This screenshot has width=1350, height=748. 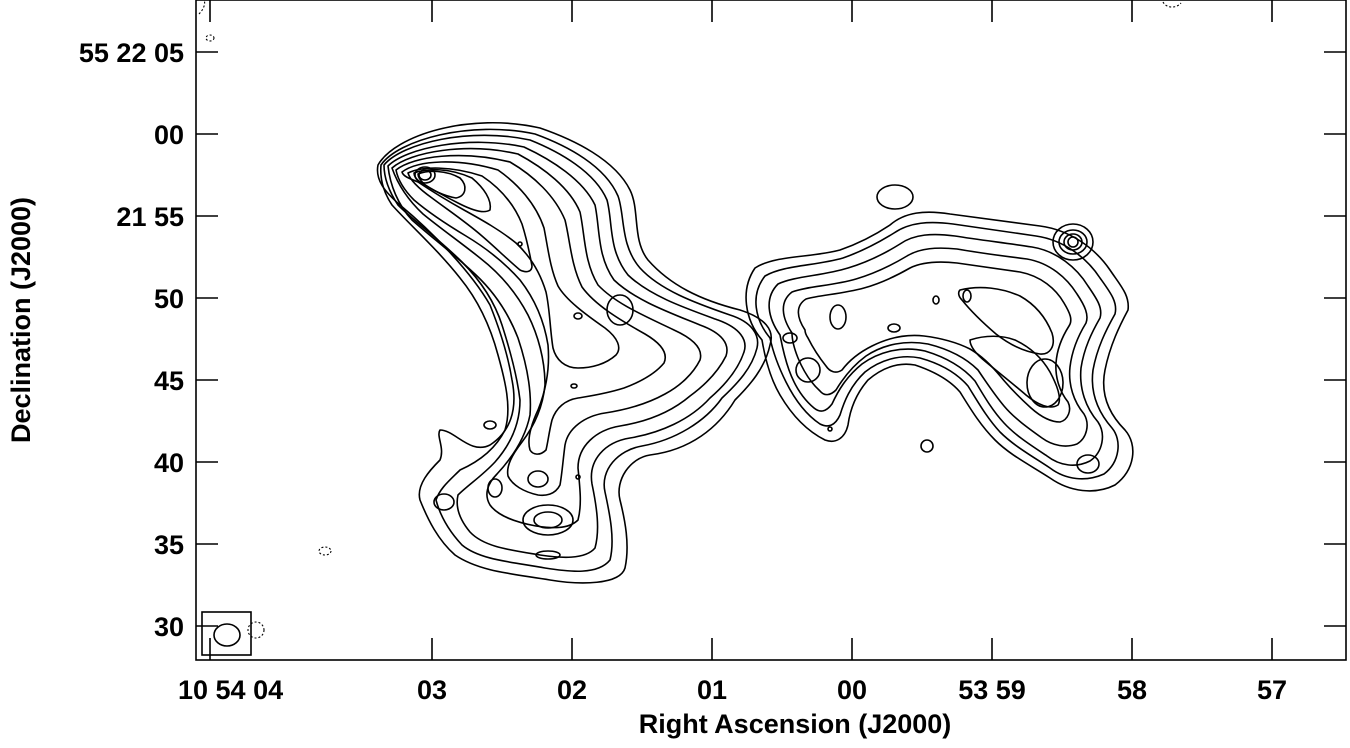 I want to click on y-tick-label: 00, so click(x=169, y=135).